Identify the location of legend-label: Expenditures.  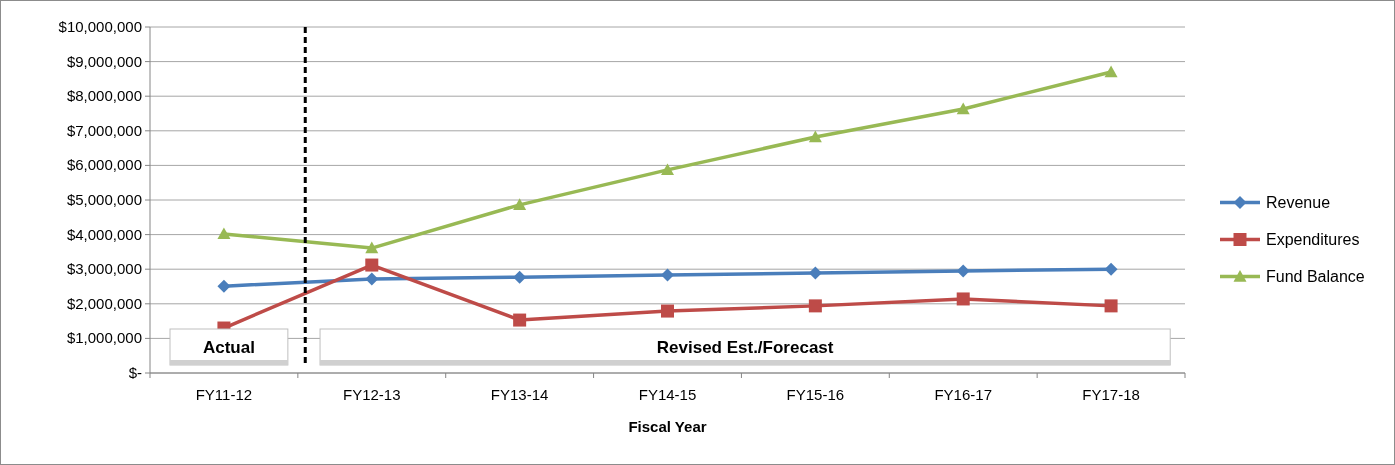
(1313, 239).